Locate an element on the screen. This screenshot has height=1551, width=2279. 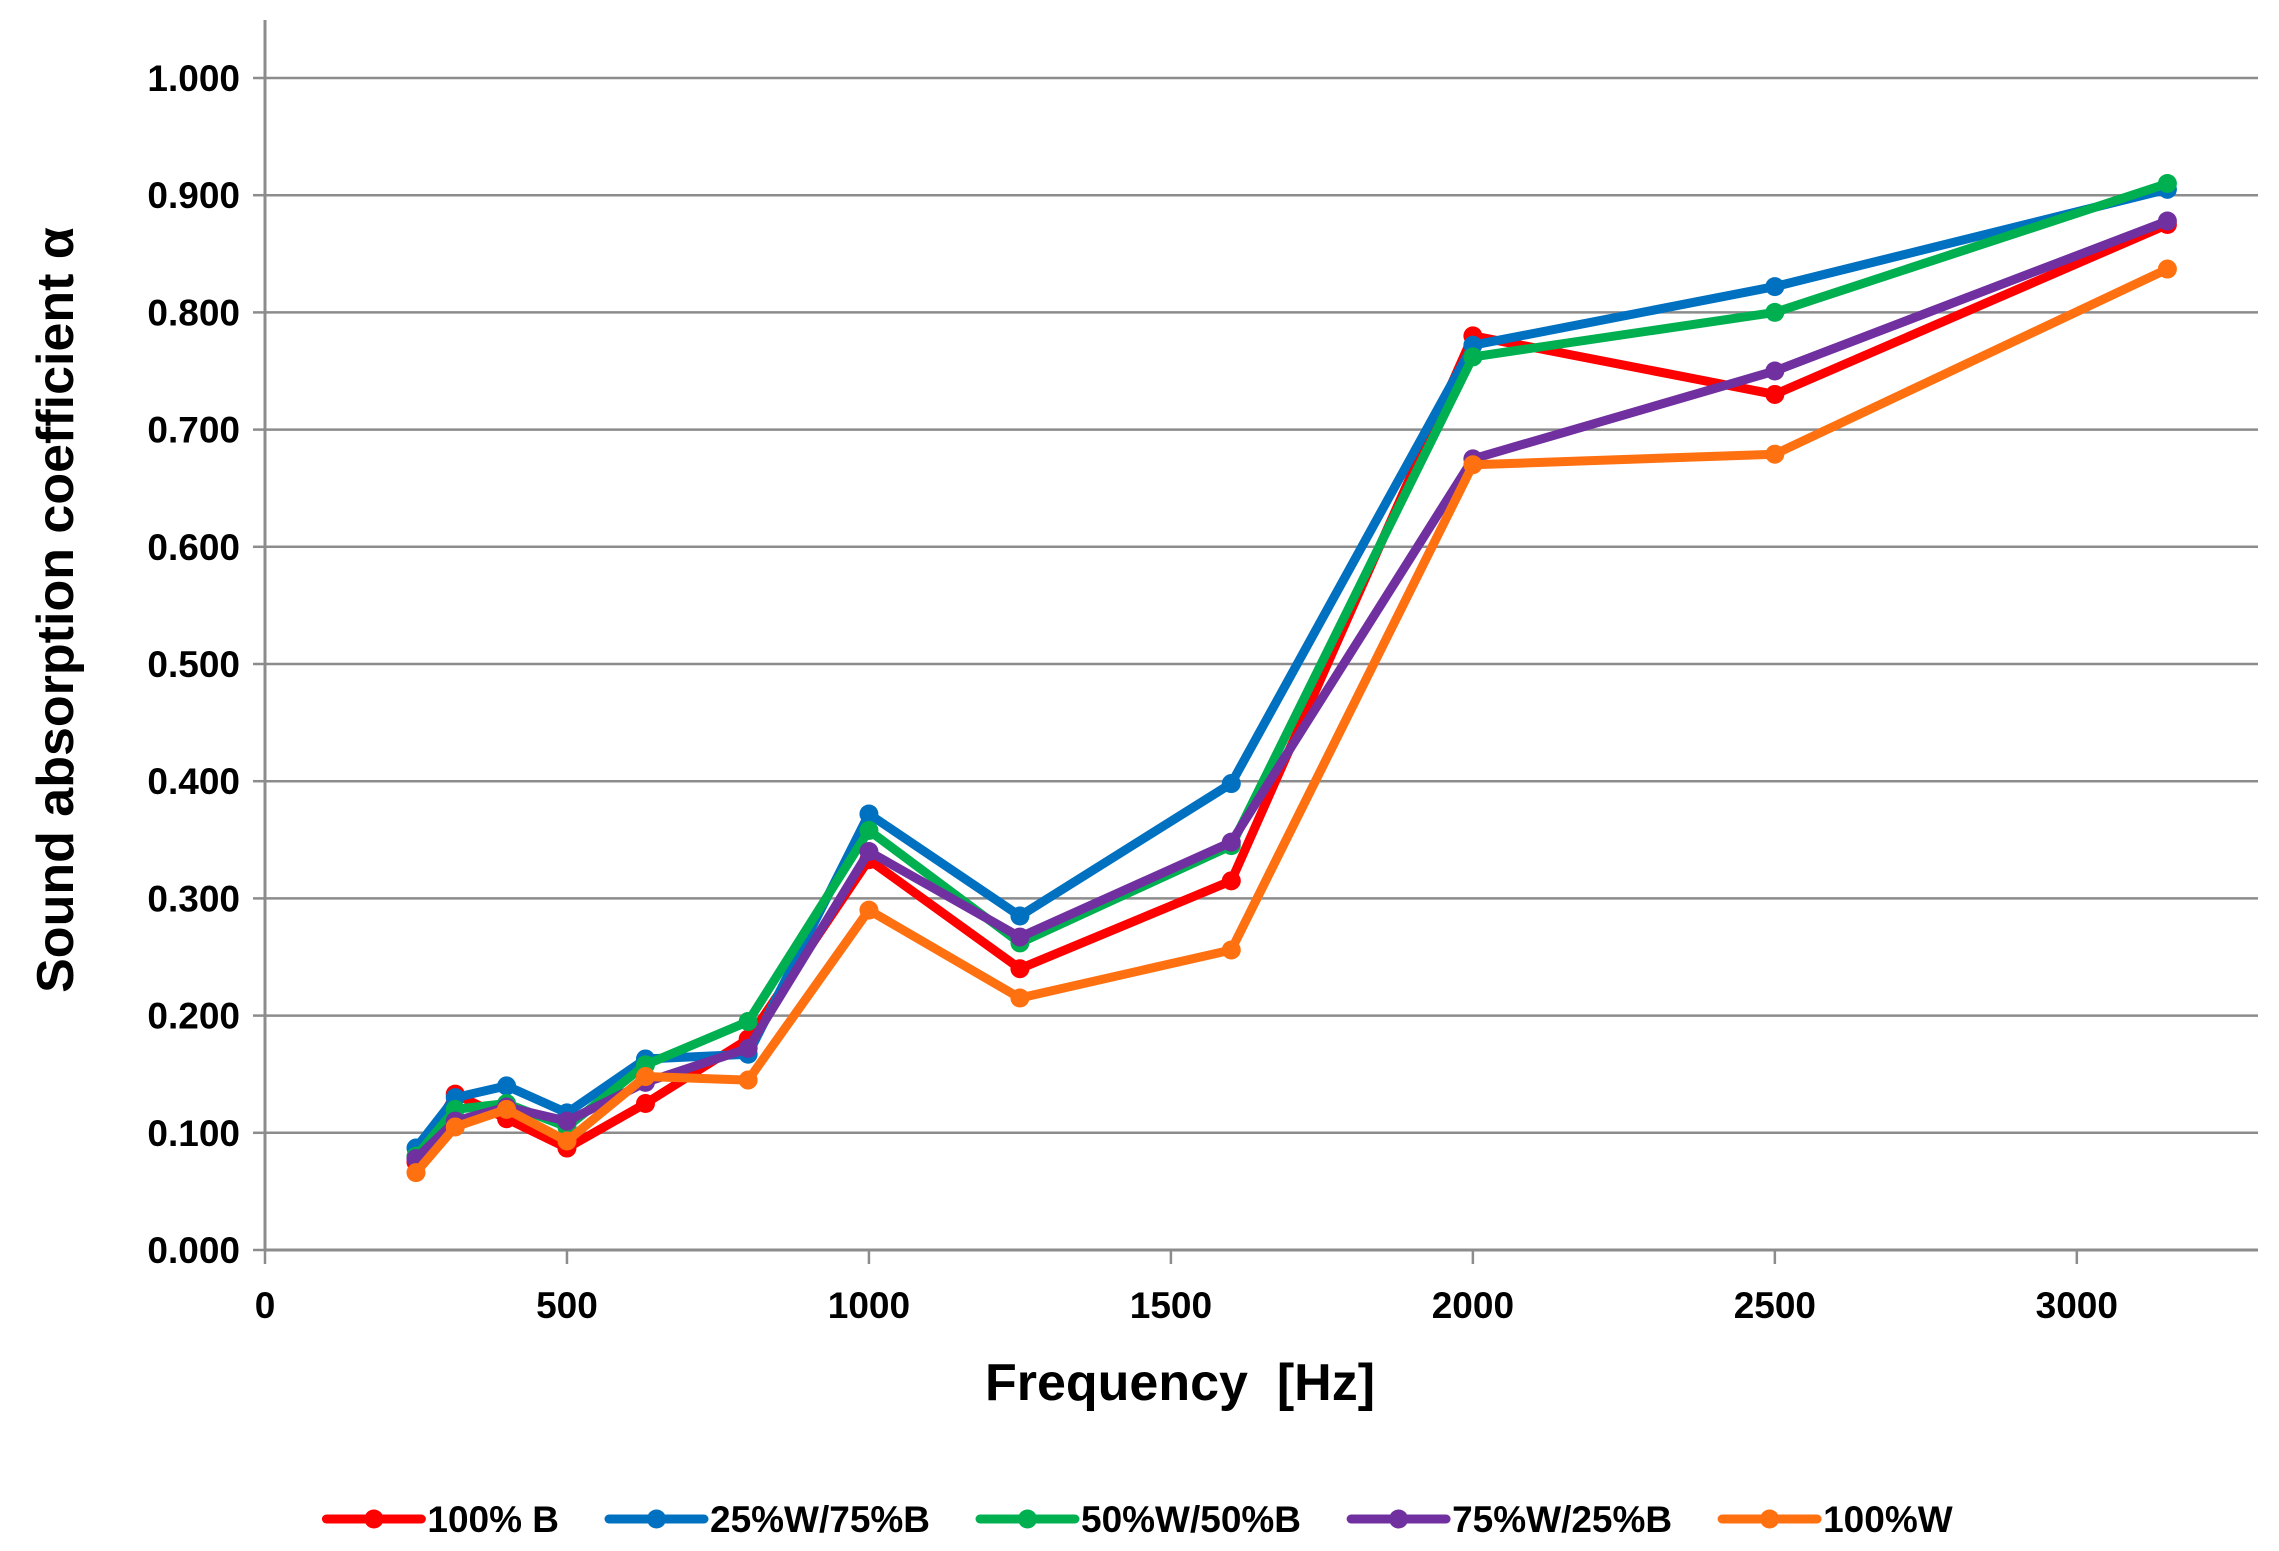
legend-label: 75%W/25%B is located at coordinates (1562, 1519).